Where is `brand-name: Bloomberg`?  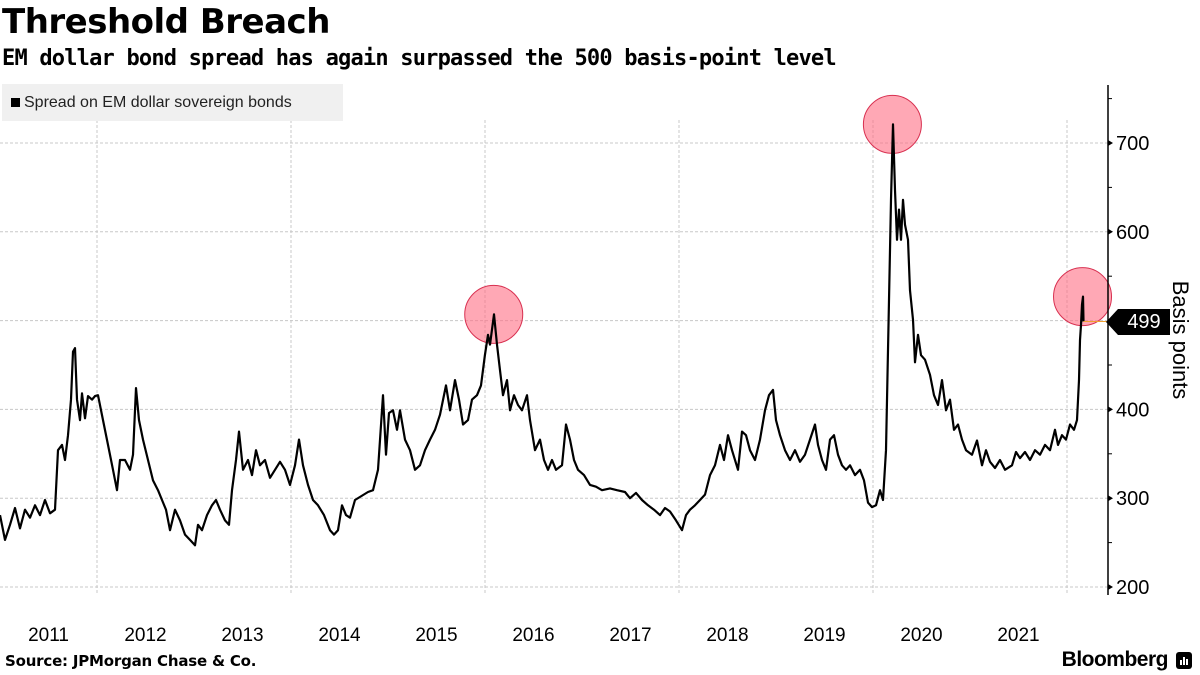
brand-name: Bloomberg is located at coordinates (1115, 659).